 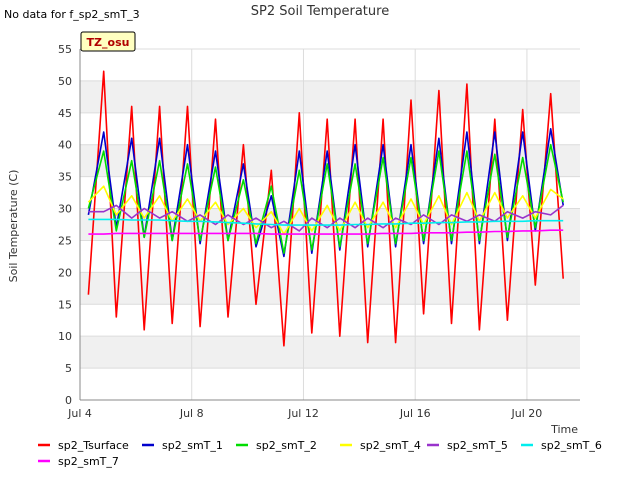 I want to click on no-data-note: No data for f_sp2_smT_3, so click(x=72, y=14).